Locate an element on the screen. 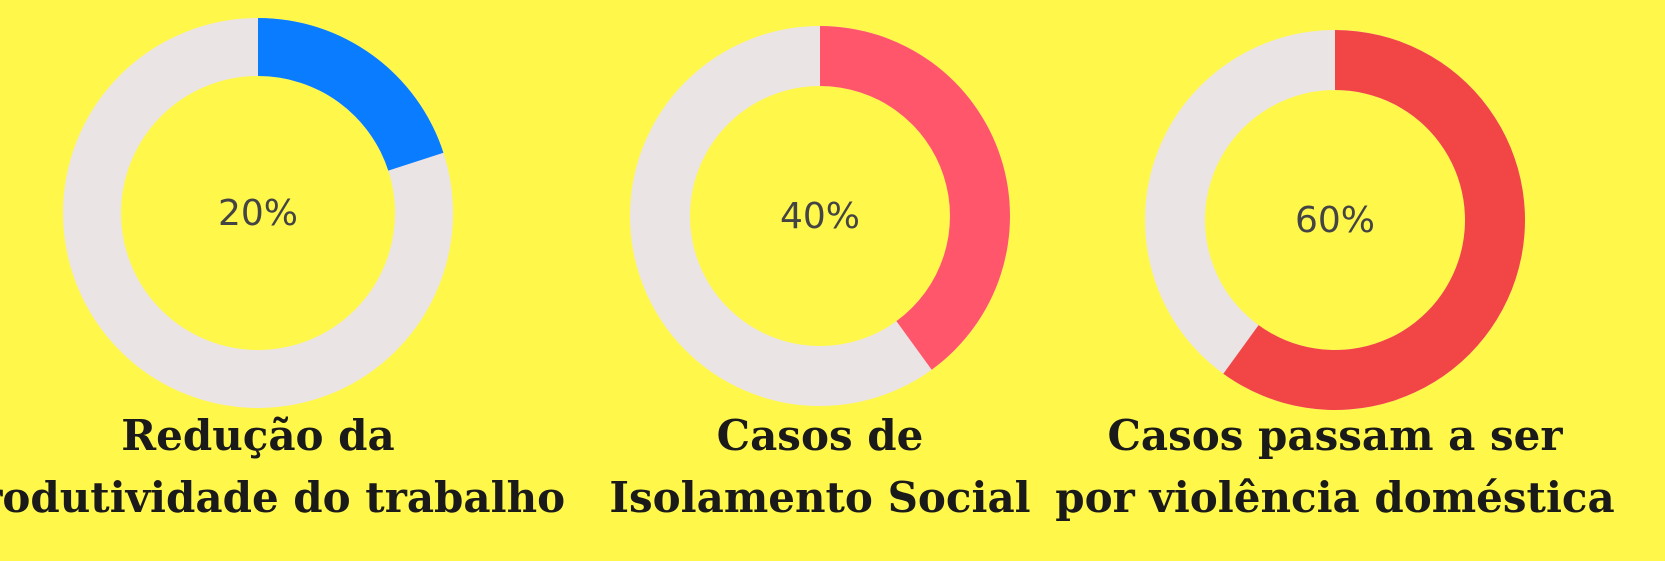 The height and width of the screenshot is (561, 1665). caption-line: Casos de is located at coordinates (820, 435).